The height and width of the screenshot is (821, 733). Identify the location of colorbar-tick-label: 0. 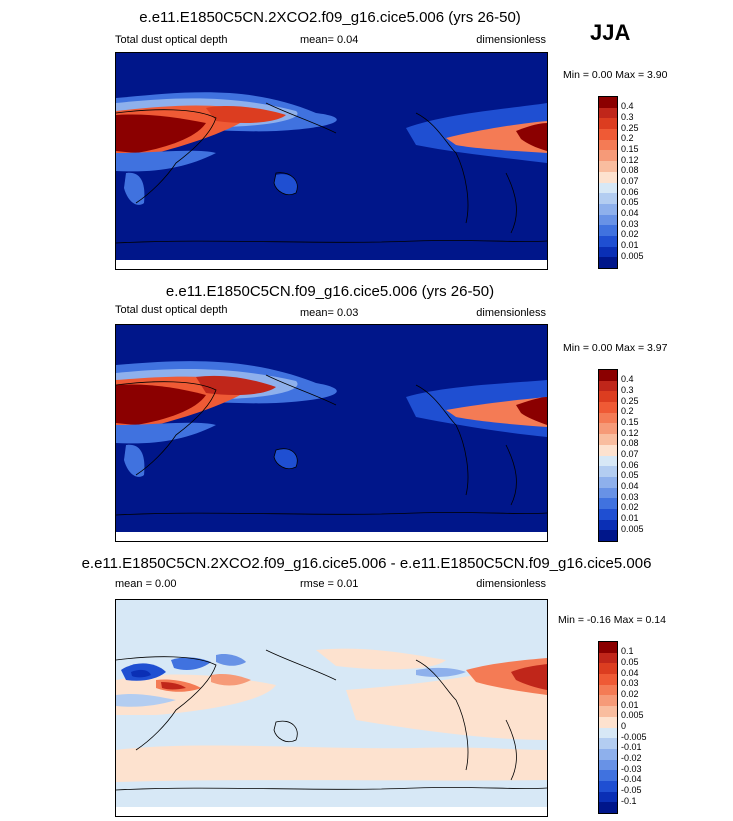
(624, 726).